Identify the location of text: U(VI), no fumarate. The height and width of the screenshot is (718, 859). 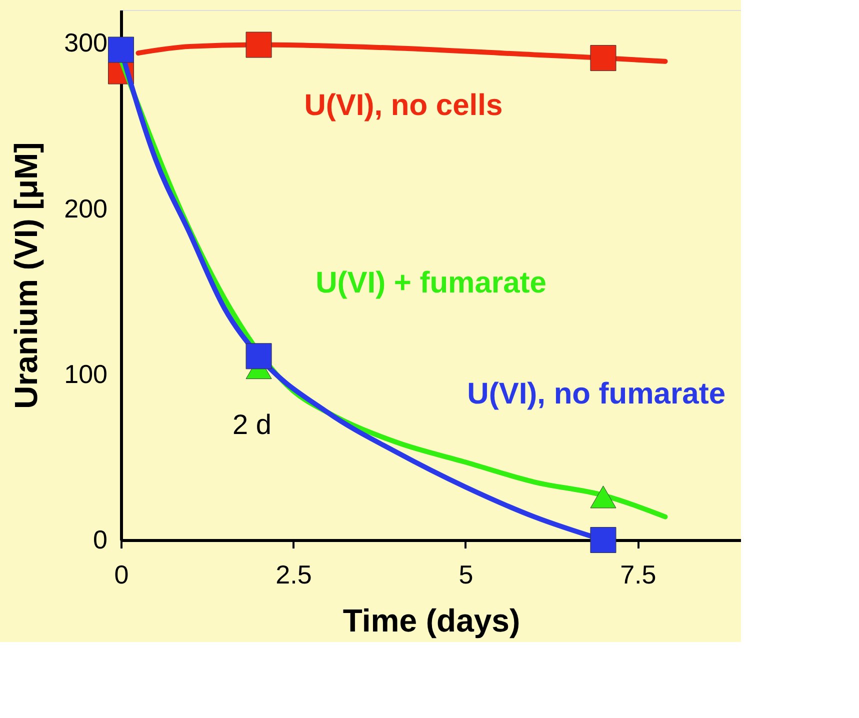
(596, 393).